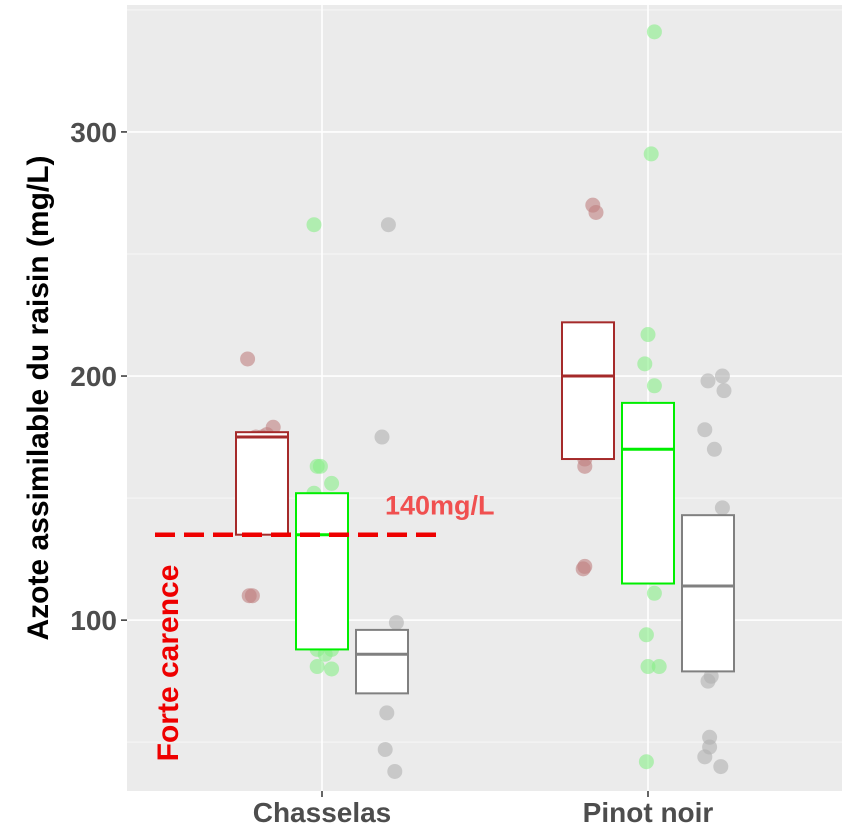 Image resolution: width=848 pixels, height=830 pixels. Describe the element at coordinates (440, 506) in the screenshot. I see `reference-line-label: 140mg/L` at that location.